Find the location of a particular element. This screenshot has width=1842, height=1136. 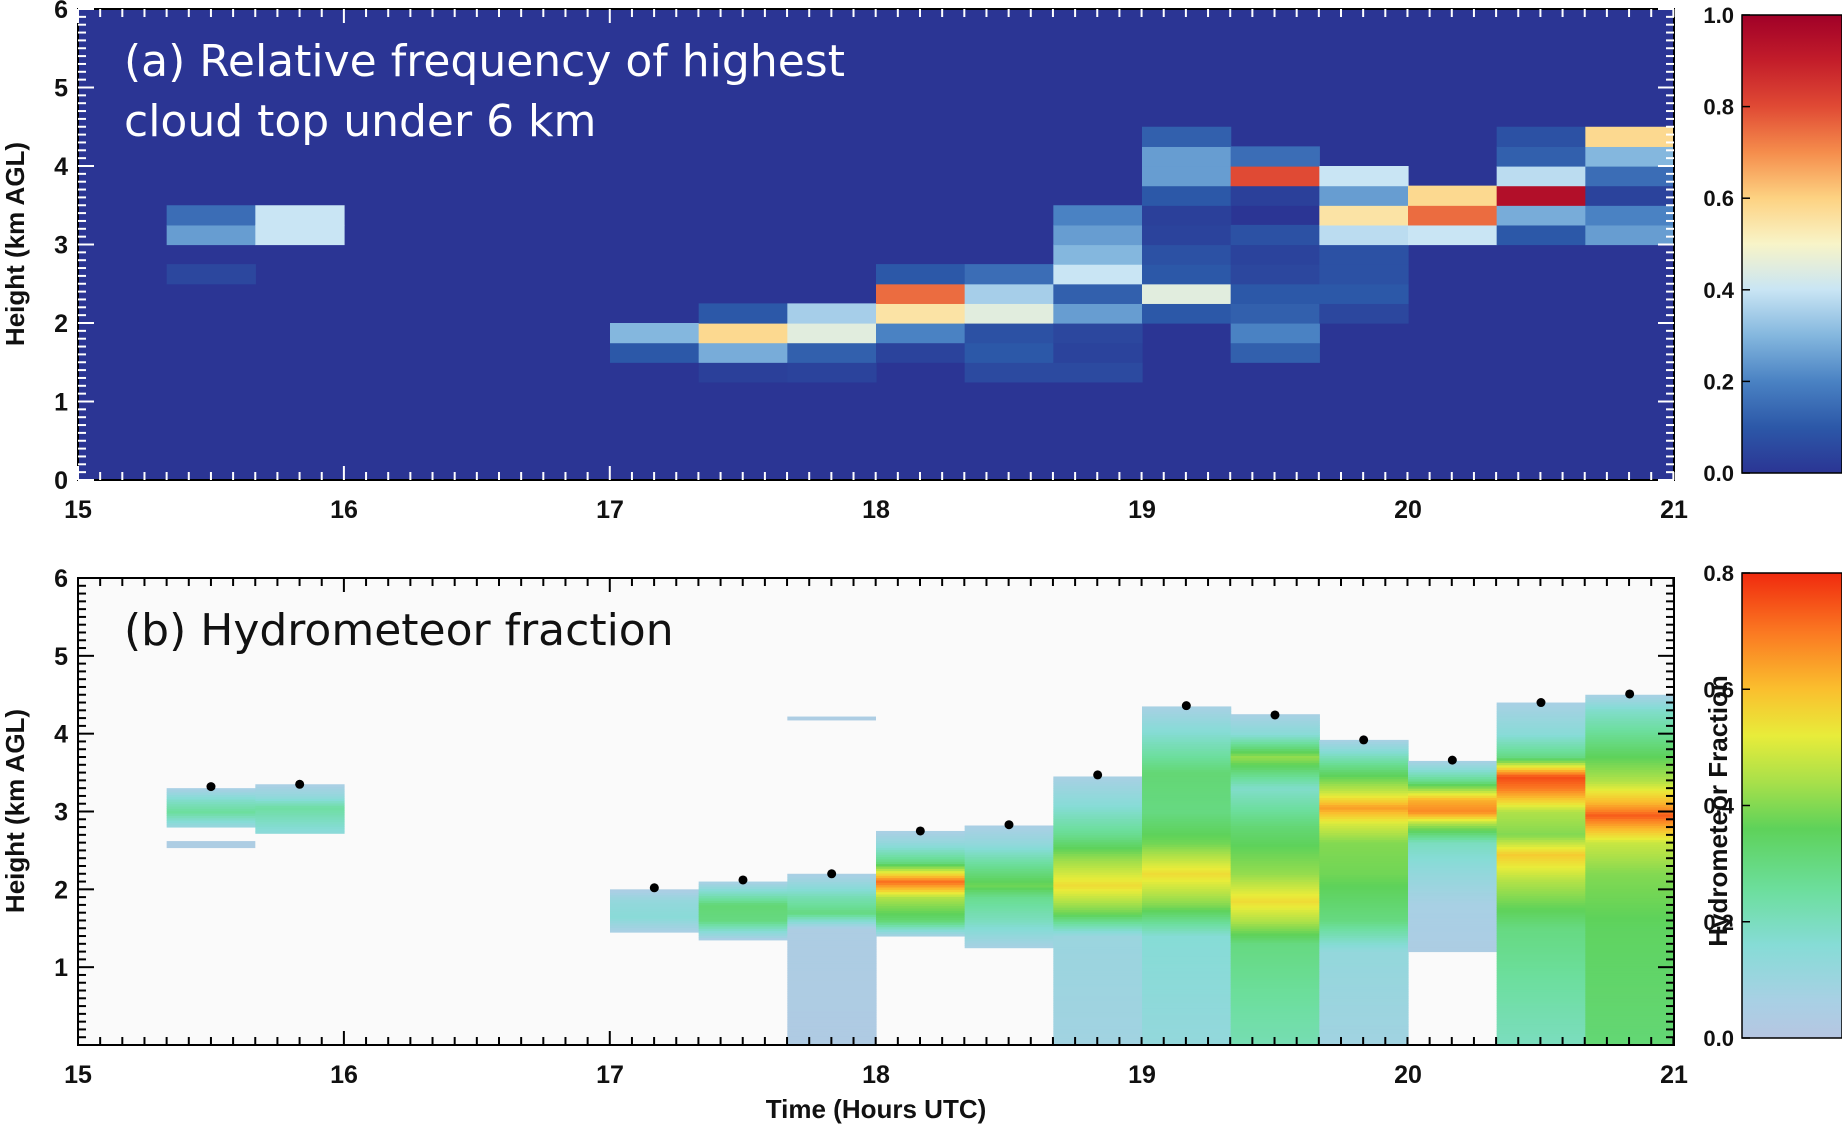

panel-a-title-line-1: (a) Relative frequency of highest is located at coordinates (484, 61).